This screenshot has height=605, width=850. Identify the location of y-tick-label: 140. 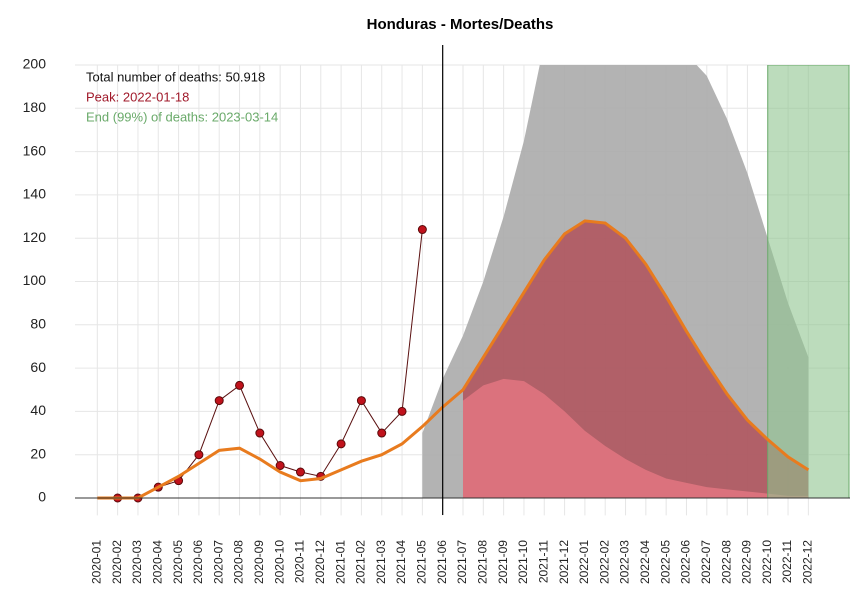
(35, 194).